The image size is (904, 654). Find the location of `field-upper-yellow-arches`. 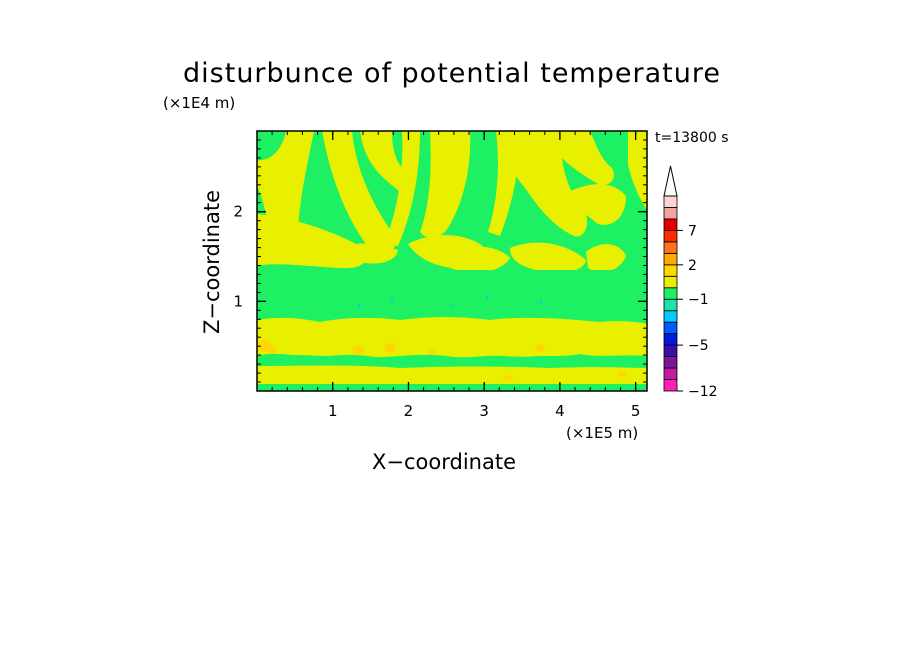

field-upper-yellow-arches is located at coordinates (452, 202).